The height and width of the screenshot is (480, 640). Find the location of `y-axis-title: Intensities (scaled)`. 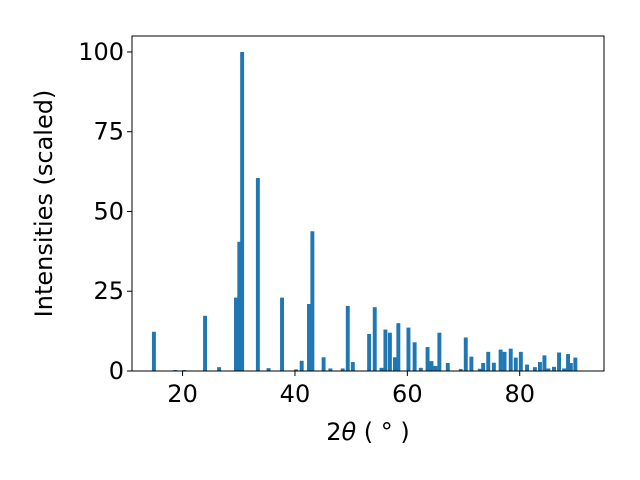

y-axis-title: Intensities (scaled) is located at coordinates (44, 204).